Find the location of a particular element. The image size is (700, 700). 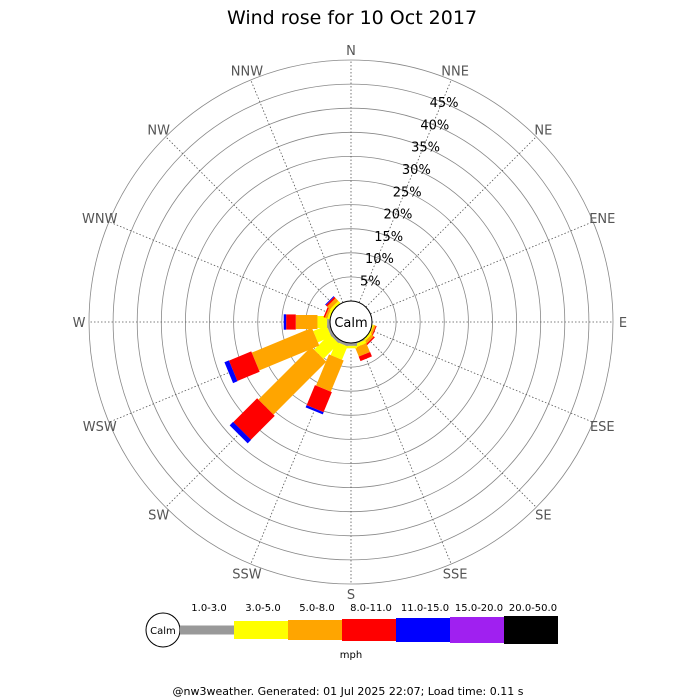

direction-label: SW is located at coordinates (158, 515).